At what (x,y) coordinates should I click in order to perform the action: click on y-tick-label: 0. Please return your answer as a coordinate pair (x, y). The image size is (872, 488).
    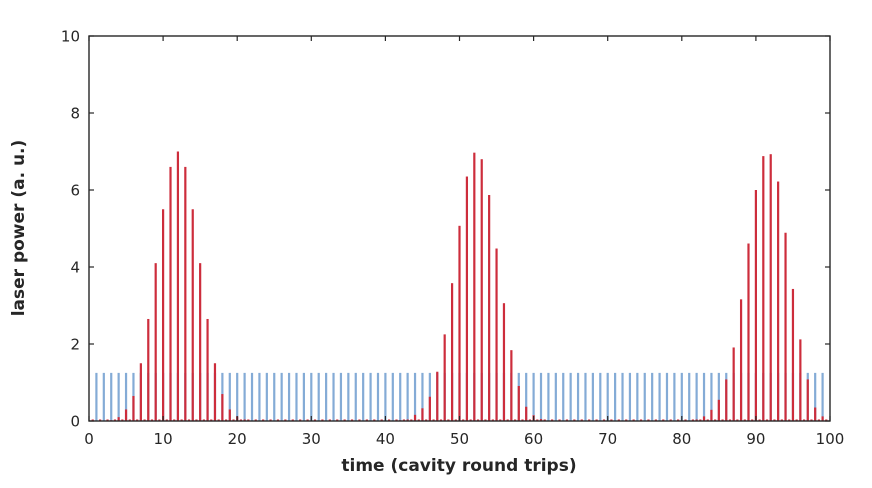
    Looking at the image, I should click on (75, 422).